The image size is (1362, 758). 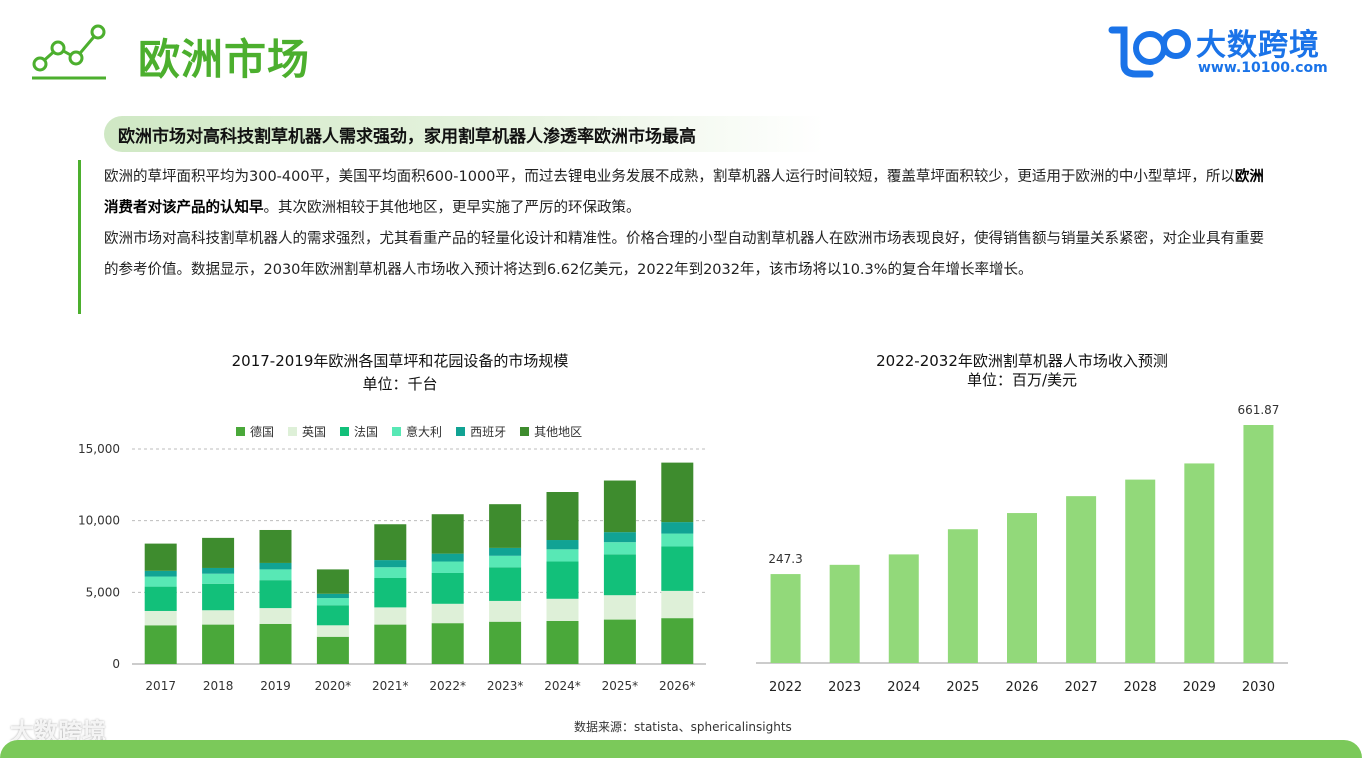 I want to click on chart1-legend-item: 西班牙, so click(x=481, y=431).